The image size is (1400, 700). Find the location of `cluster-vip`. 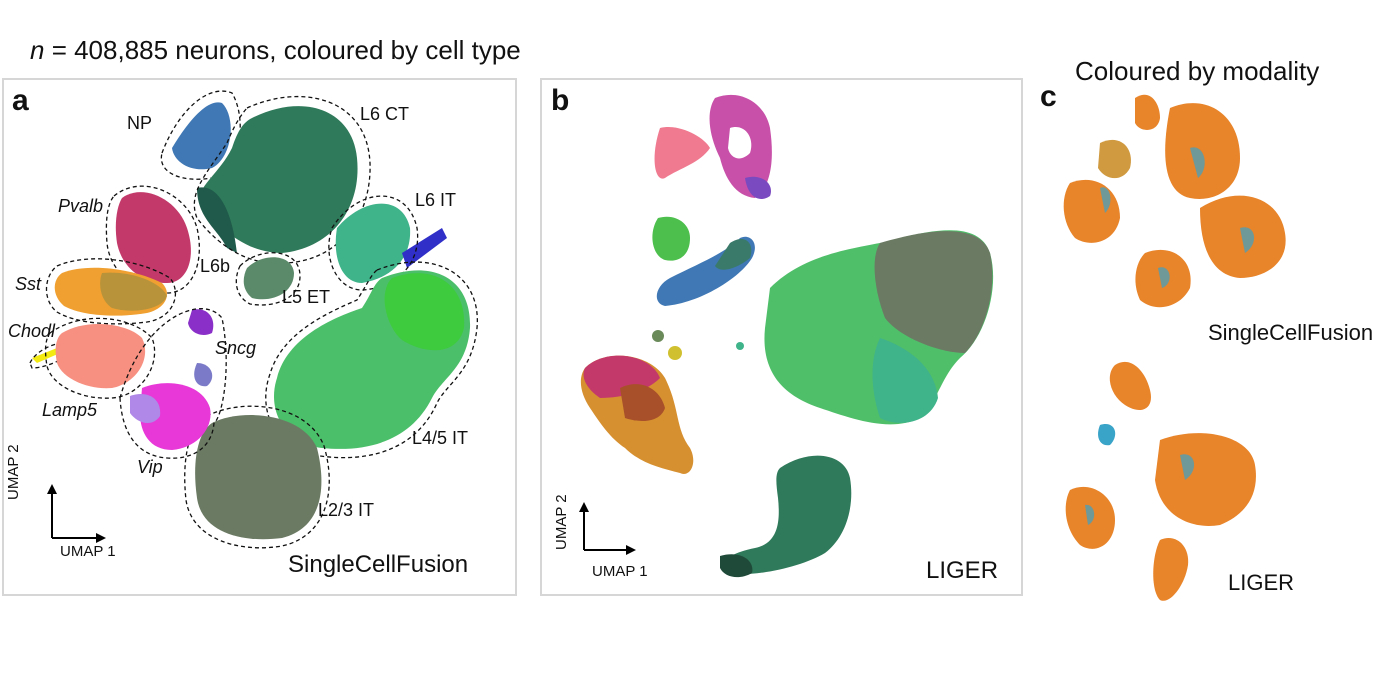

cluster-vip is located at coordinates (175, 416).